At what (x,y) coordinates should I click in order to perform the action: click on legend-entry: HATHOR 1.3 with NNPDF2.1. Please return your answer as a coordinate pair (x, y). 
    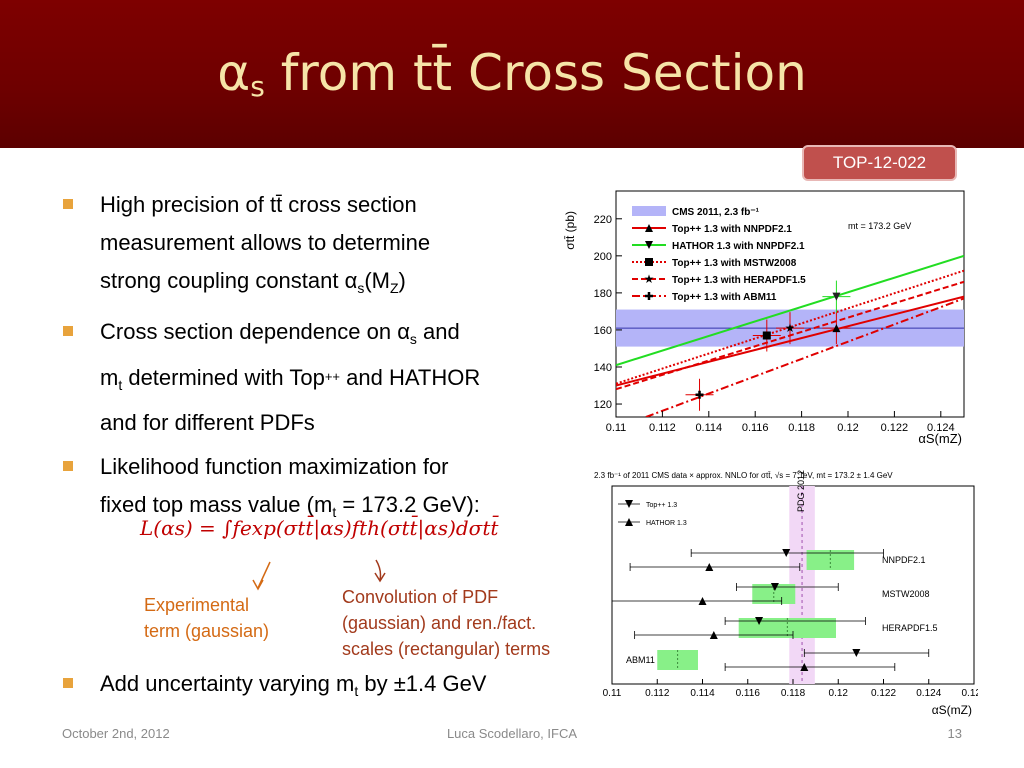
    Looking at the image, I should click on (738, 246).